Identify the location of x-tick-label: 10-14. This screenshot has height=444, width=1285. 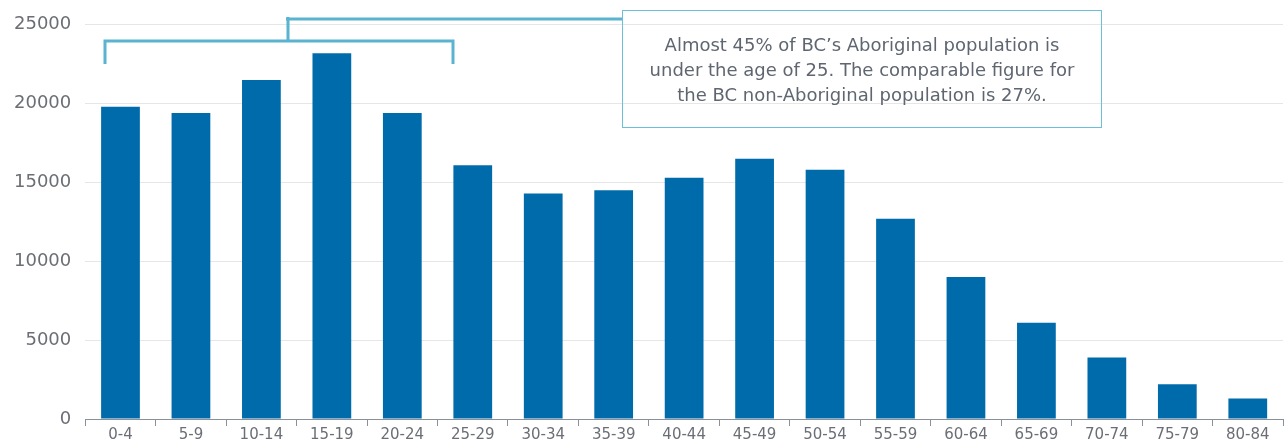
(261, 433).